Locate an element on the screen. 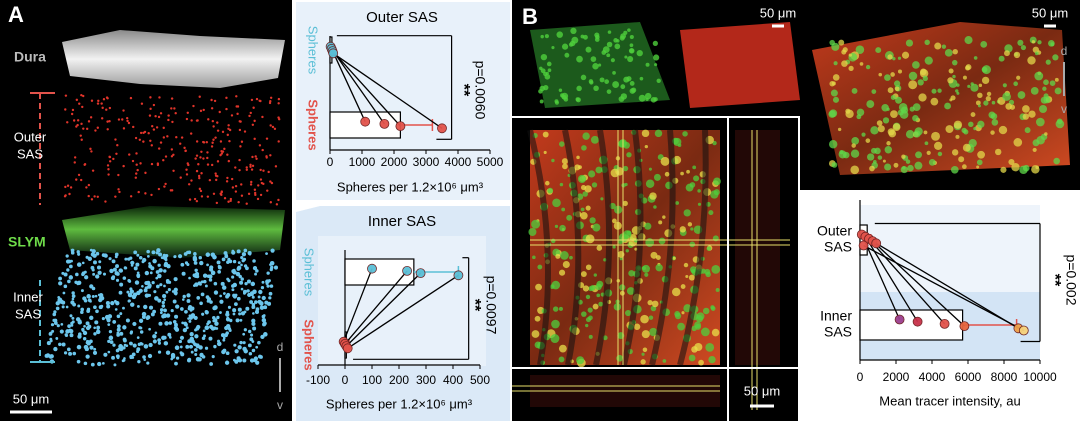 The width and height of the screenshot is (1080, 421). pair-line is located at coordinates (358, 305).